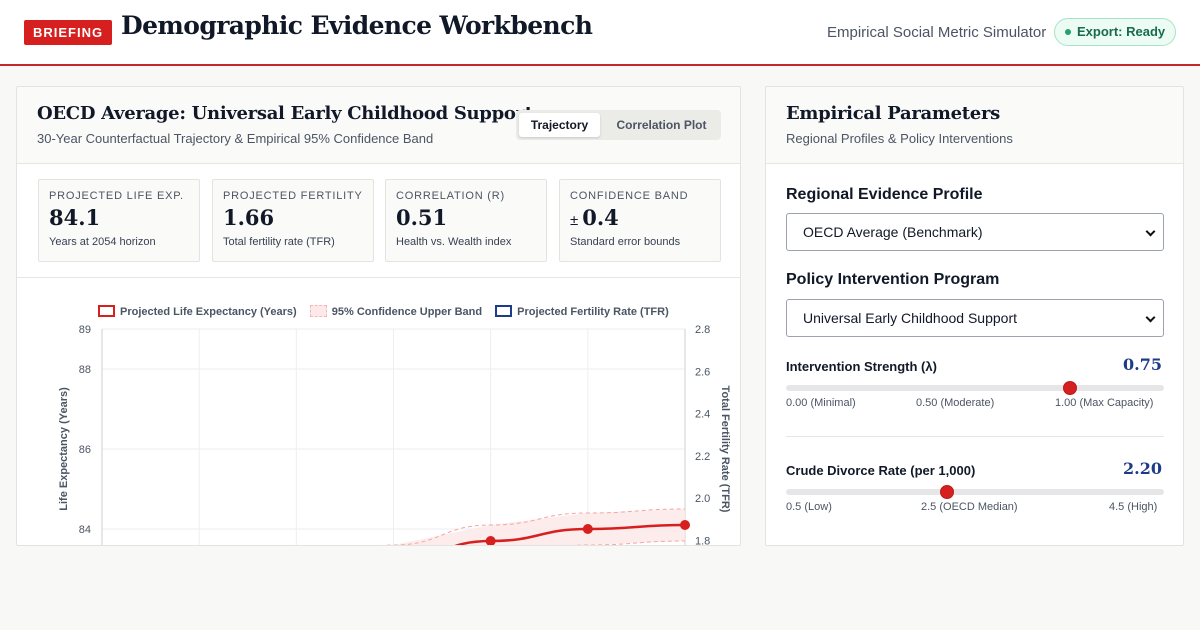  What do you see at coordinates (1100, 31) in the screenshot?
I see `export-label: Export:` at bounding box center [1100, 31].